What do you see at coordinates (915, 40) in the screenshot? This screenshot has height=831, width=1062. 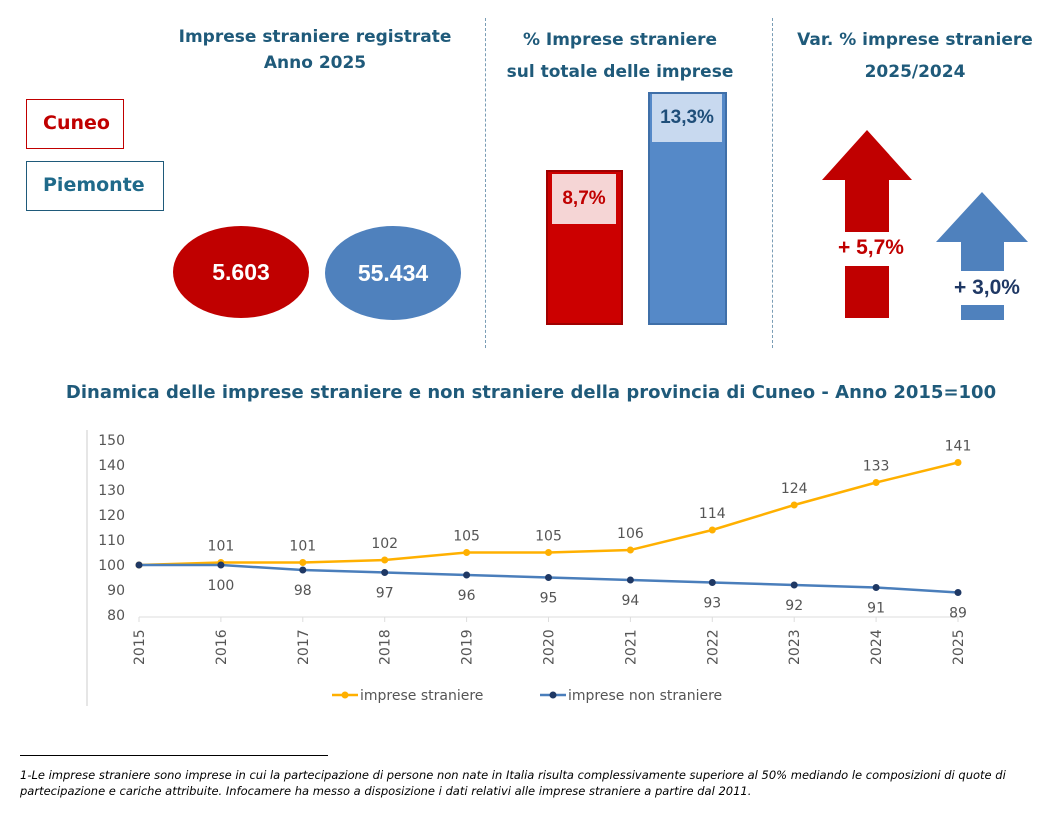 I see `title-line: Var. % imprese straniere` at bounding box center [915, 40].